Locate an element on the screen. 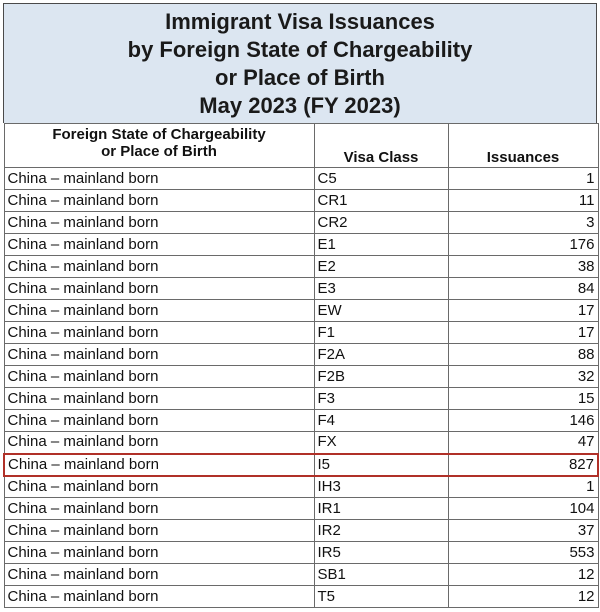  cell-issuances: 104 is located at coordinates (523, 508).